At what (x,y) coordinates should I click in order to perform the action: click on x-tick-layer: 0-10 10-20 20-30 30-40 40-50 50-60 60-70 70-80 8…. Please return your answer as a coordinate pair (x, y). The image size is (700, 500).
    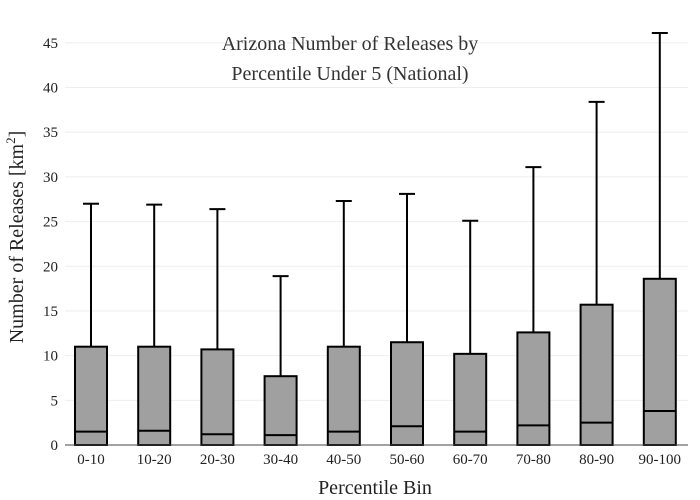
    Looking at the image, I should click on (379, 460).